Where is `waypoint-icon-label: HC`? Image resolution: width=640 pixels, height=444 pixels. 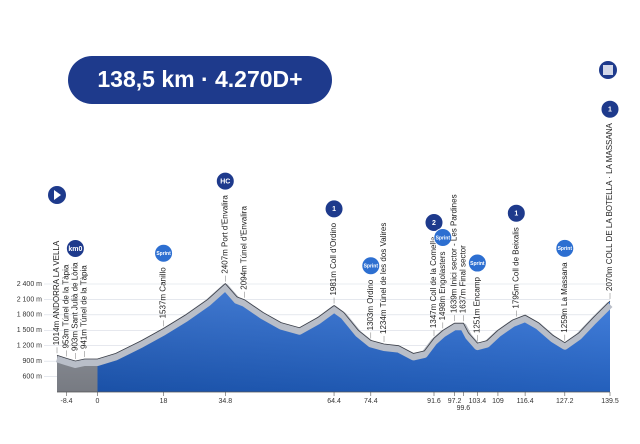 waypoint-icon-label: HC is located at coordinates (225, 182).